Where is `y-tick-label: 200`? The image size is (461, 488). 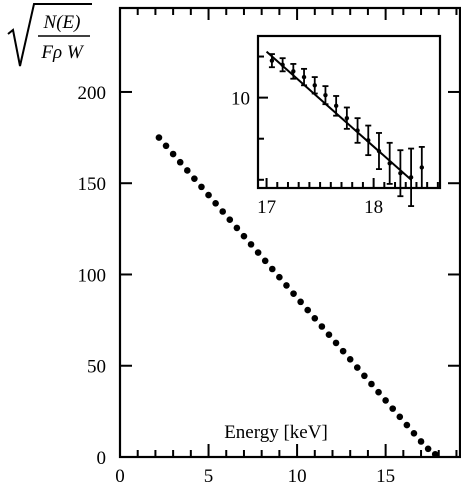
y-tick-label: 200 is located at coordinates (92, 93).